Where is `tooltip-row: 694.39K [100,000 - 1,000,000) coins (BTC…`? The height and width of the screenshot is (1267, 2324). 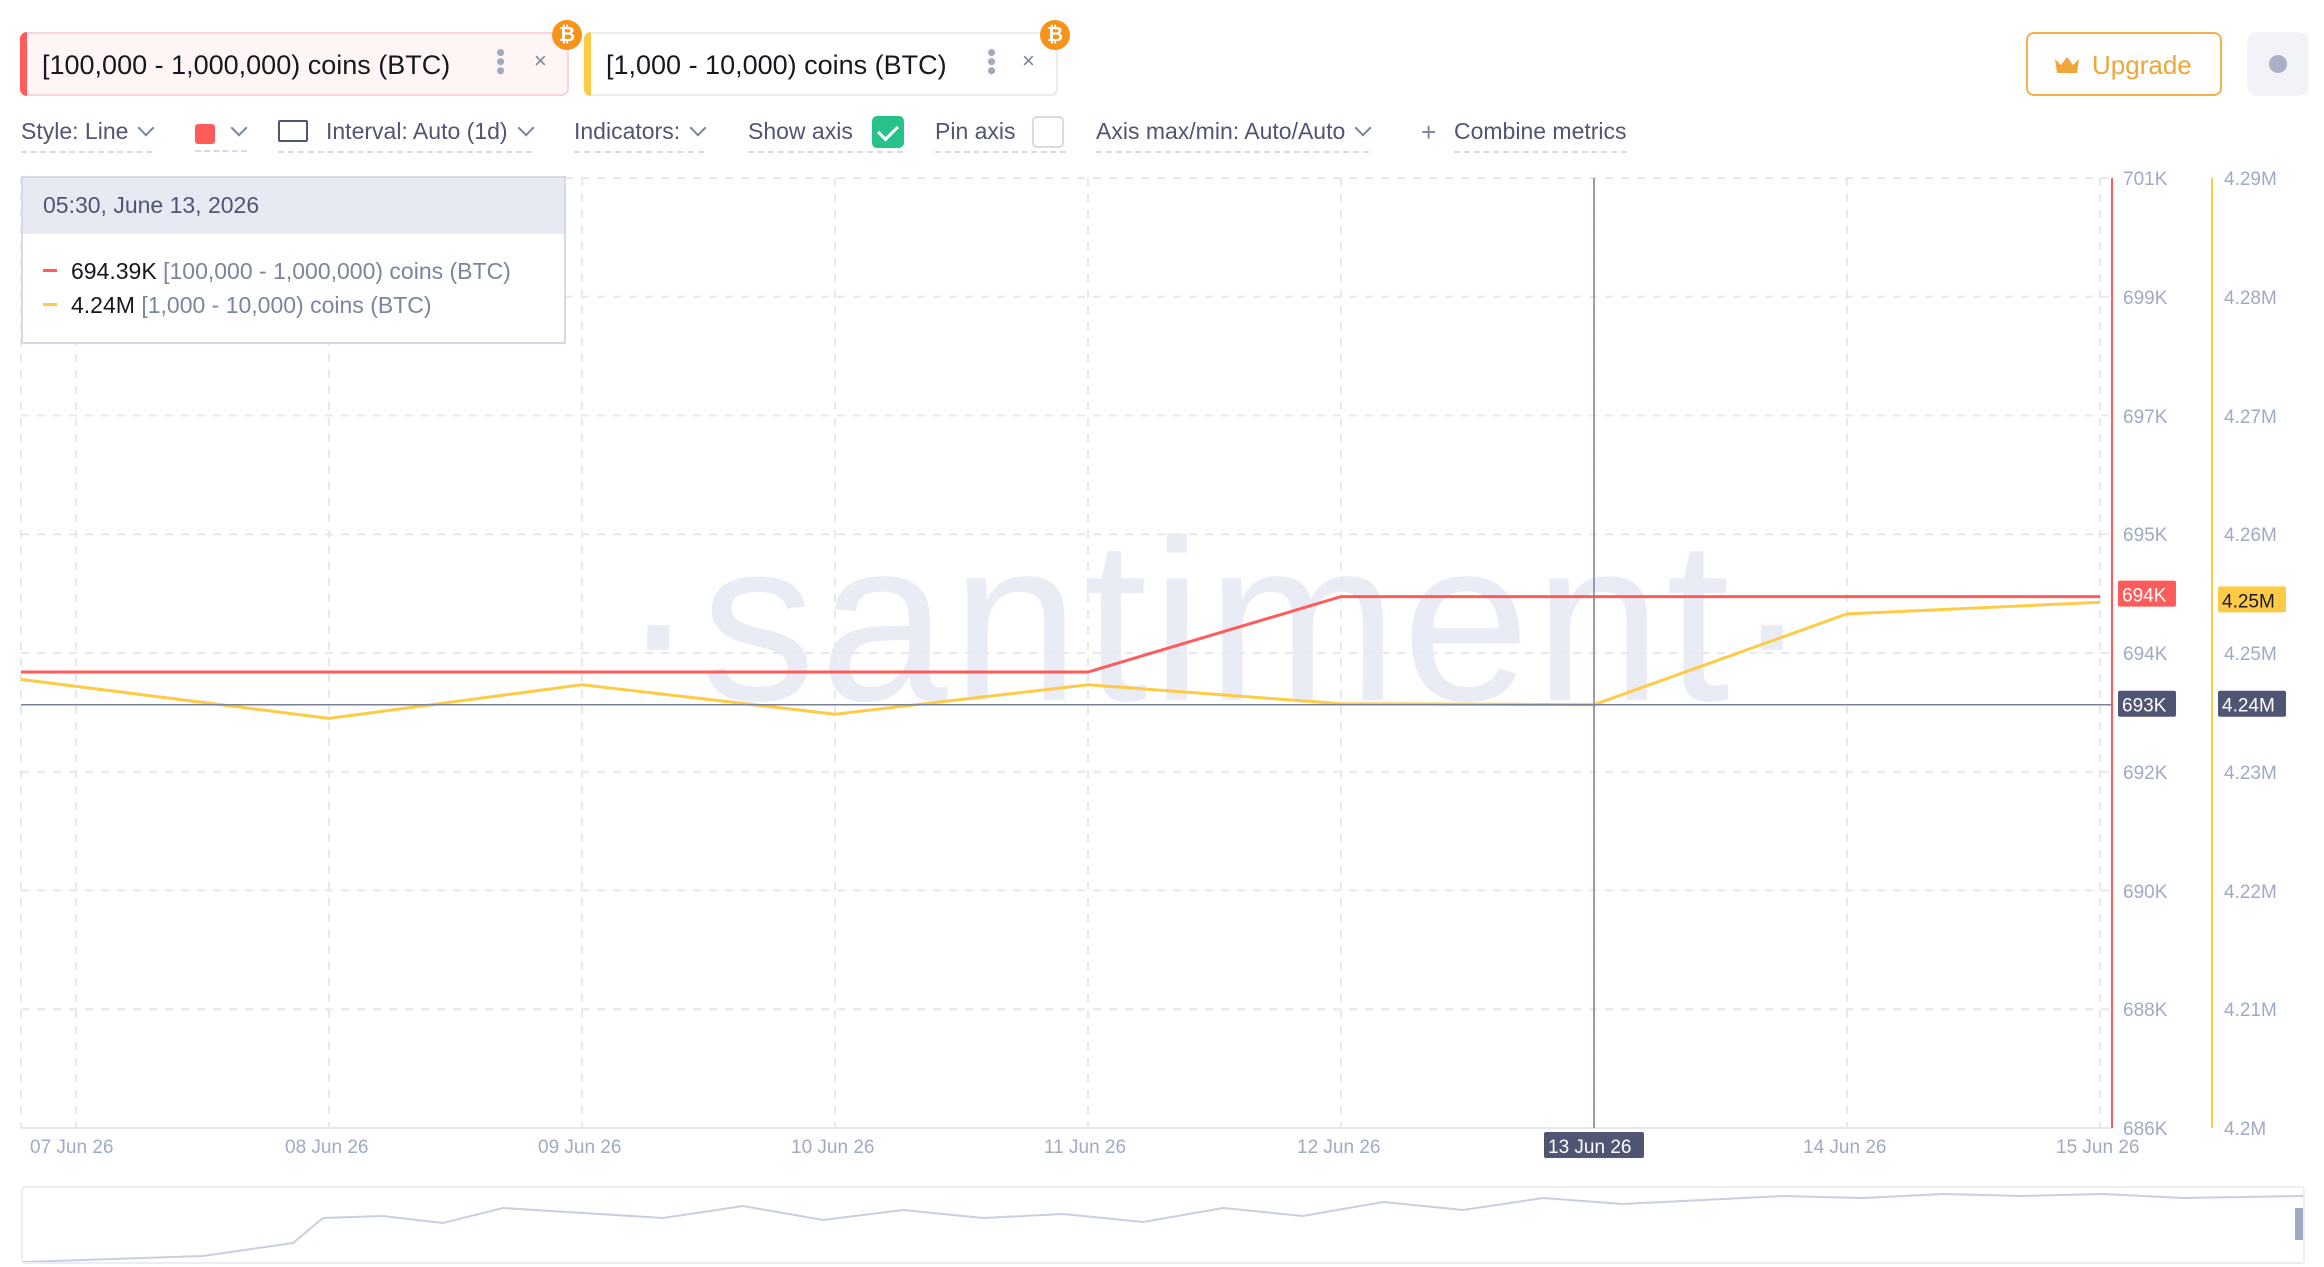 tooltip-row: 694.39K [100,000 - 1,000,000) coins (BTC… is located at coordinates (277, 271).